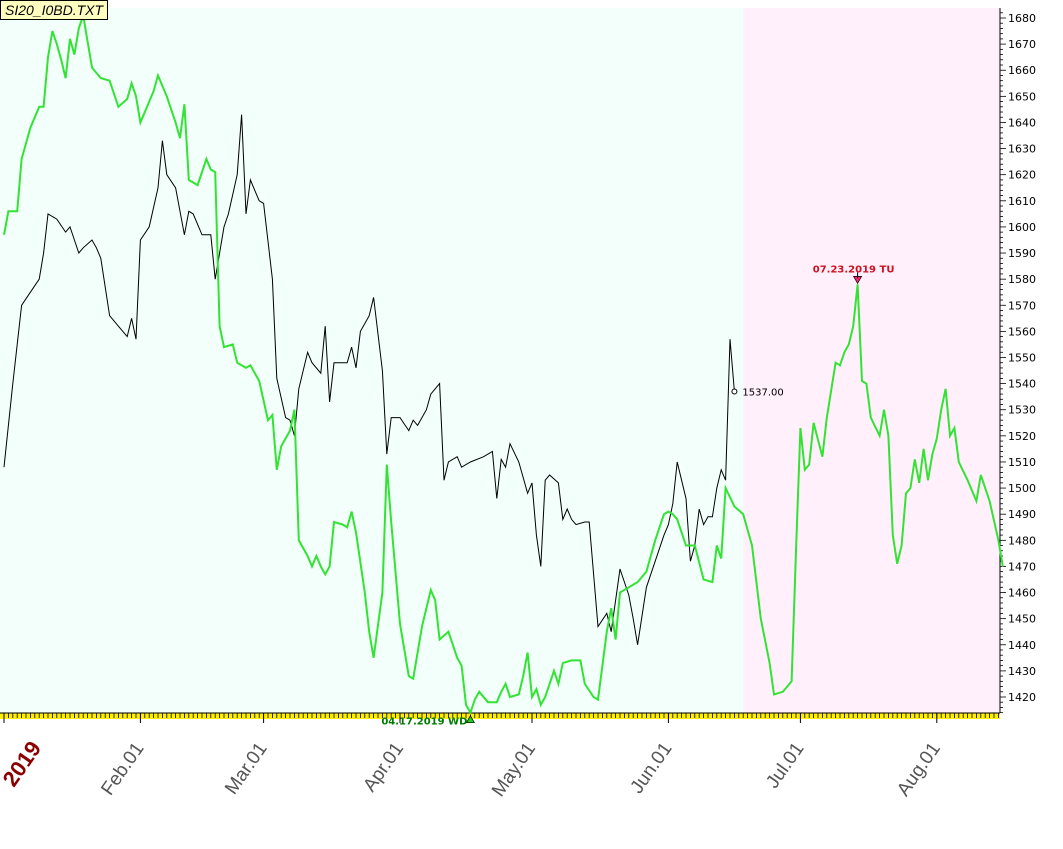  Describe the element at coordinates (1022, 436) in the screenshot. I see `y-tick-label: 1520` at that location.